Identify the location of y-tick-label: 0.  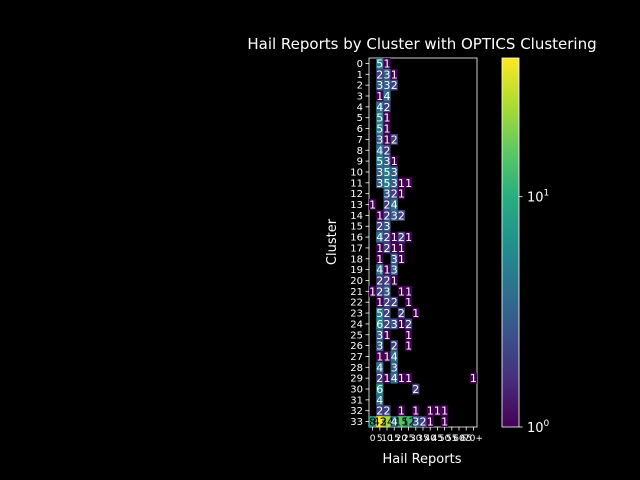
(360, 64).